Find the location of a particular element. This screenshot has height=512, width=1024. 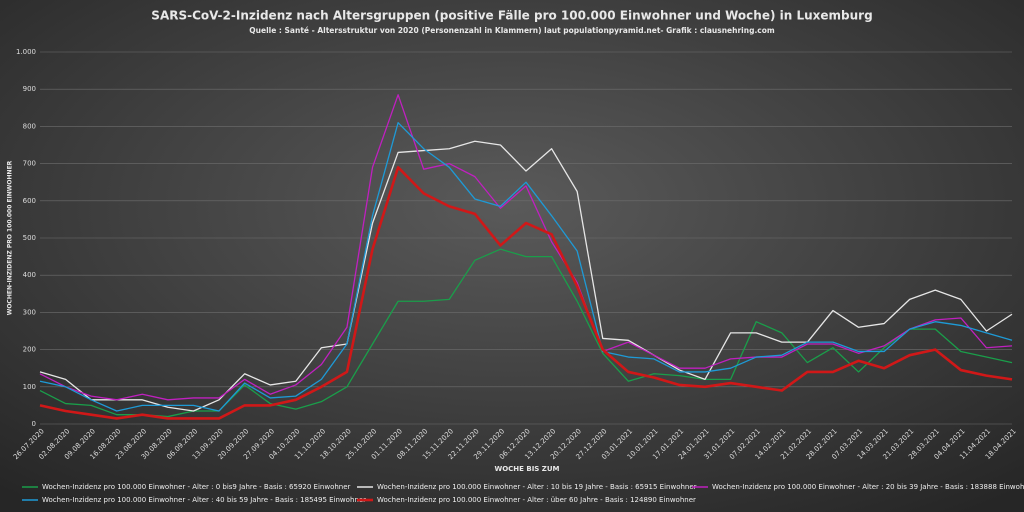

y-tick-label: 0 is located at coordinates (34, 424).